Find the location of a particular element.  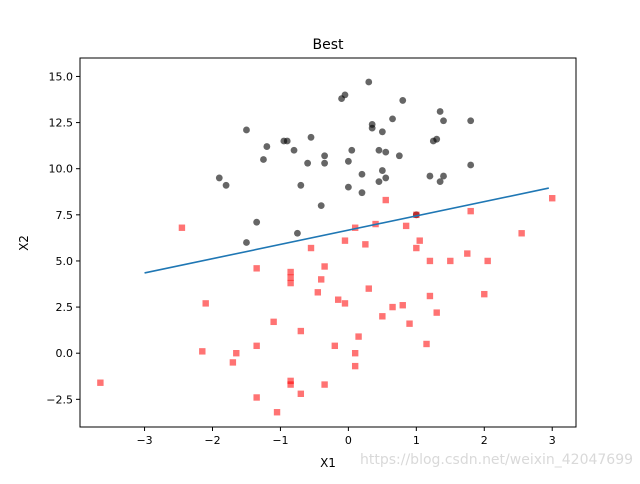

x-tick-label: −2 is located at coordinates (212, 440).